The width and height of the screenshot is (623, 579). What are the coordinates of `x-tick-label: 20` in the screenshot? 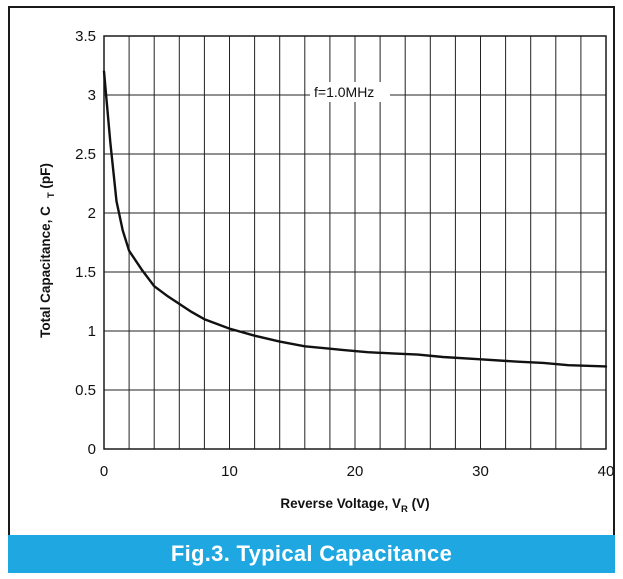 It's located at (355, 471).